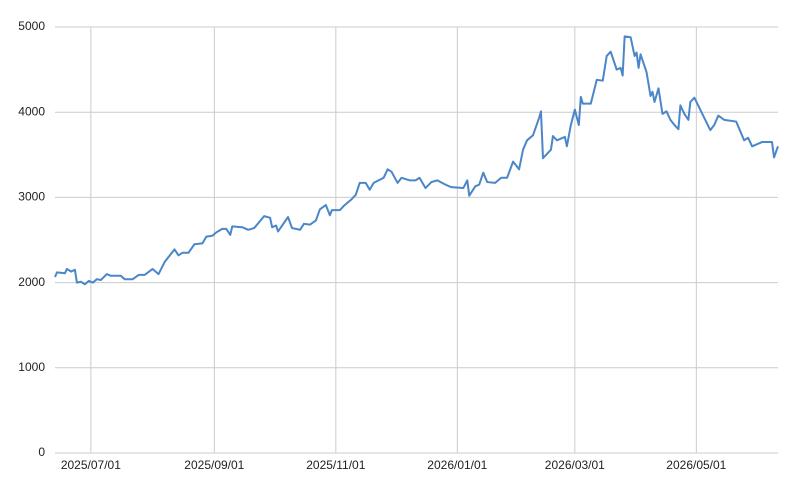  What do you see at coordinates (31, 26) in the screenshot?
I see `y-tick-label: 5000` at bounding box center [31, 26].